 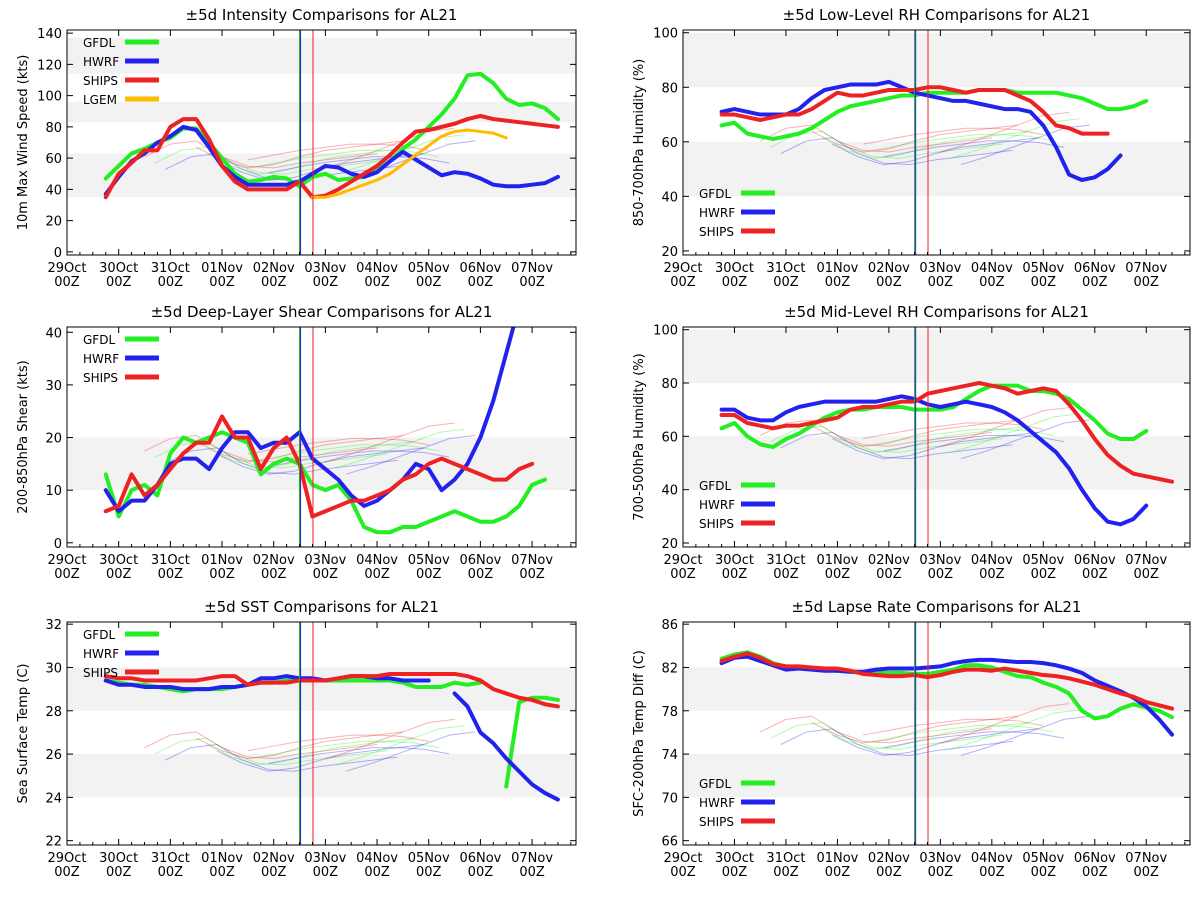 What do you see at coordinates (946, 681) in the screenshot?
I see `series-line-ships` at bounding box center [946, 681].